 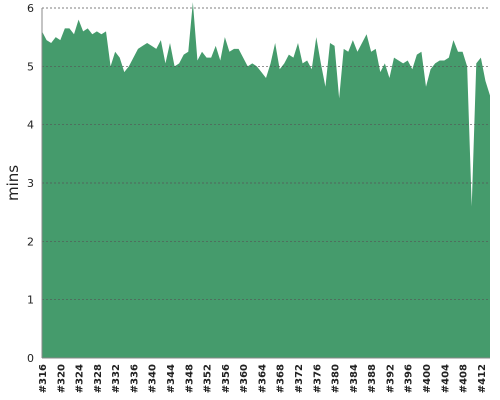 I want to click on x-tick-label: #384, so click(x=354, y=378).